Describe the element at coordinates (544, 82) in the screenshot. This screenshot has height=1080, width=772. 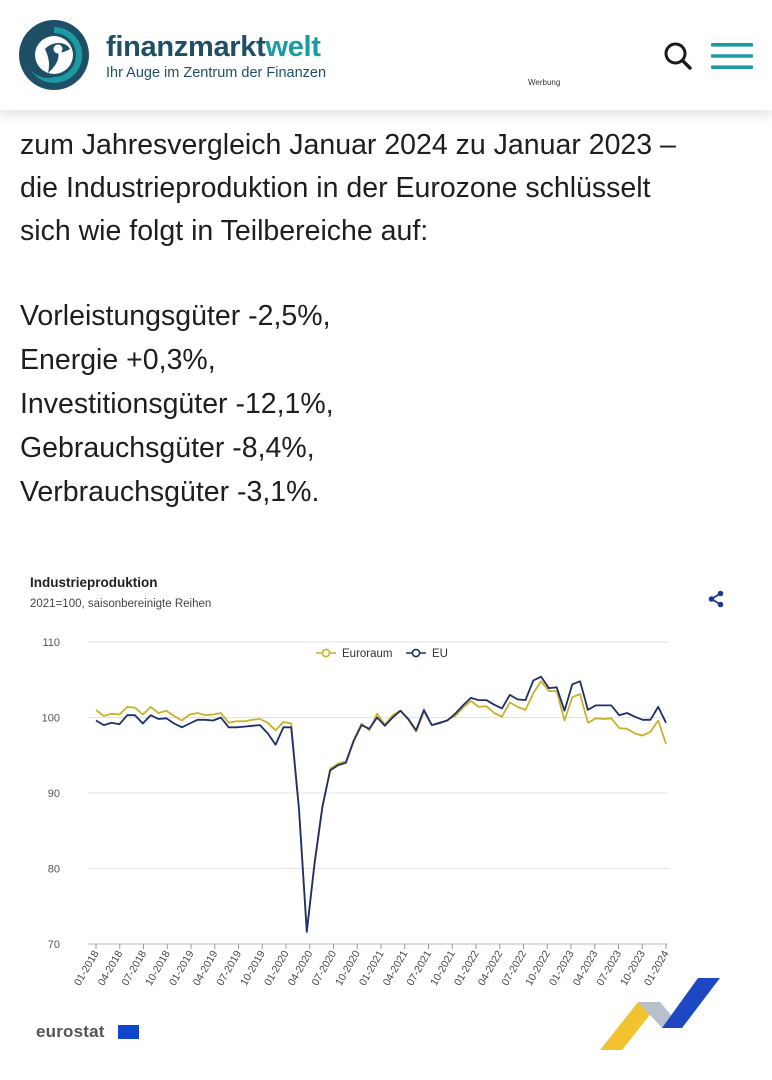
I see `ad-label: Werbung` at that location.